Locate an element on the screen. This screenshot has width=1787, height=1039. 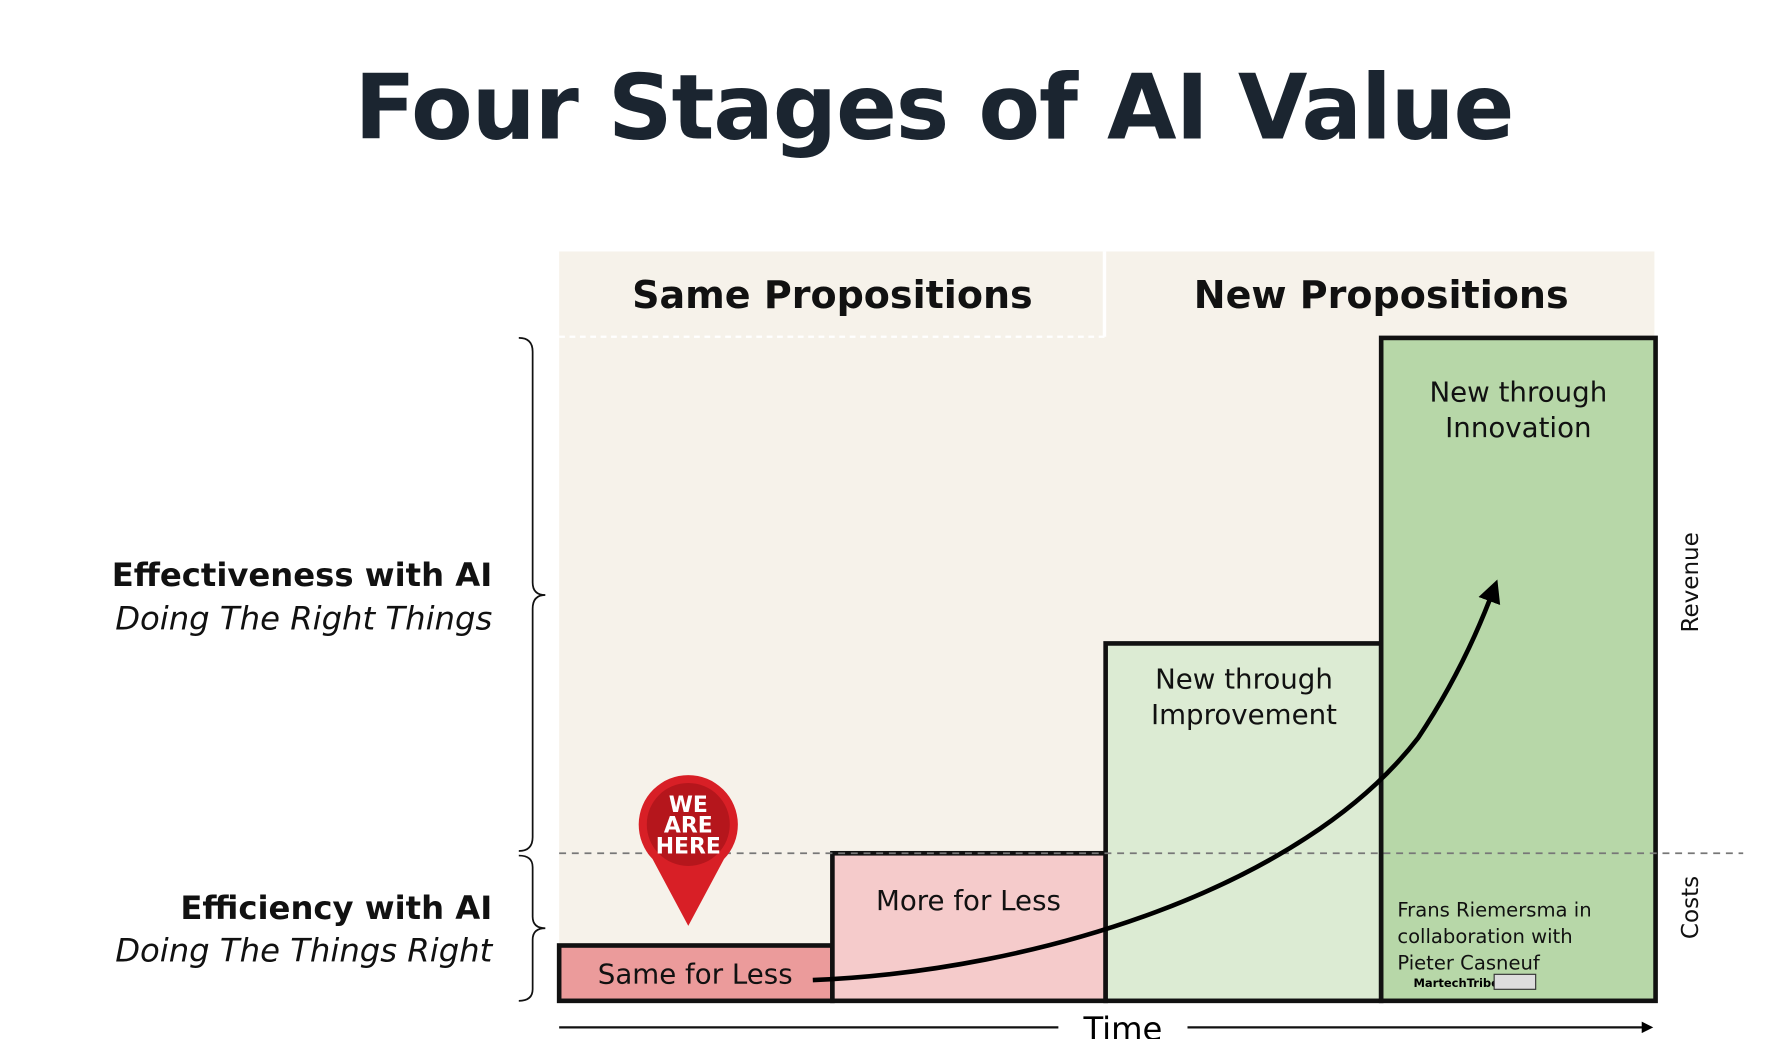
credit-text: Frans Riemersma in is located at coordinates (1494, 910).